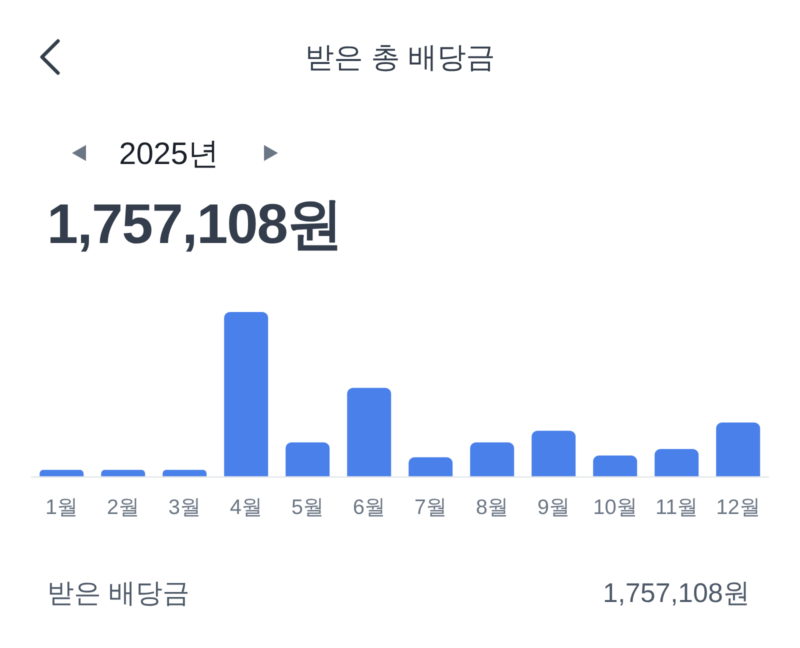 Image resolution: width=800 pixels, height=648 pixels. I want to click on x-tick-label: 10월, so click(615, 507).